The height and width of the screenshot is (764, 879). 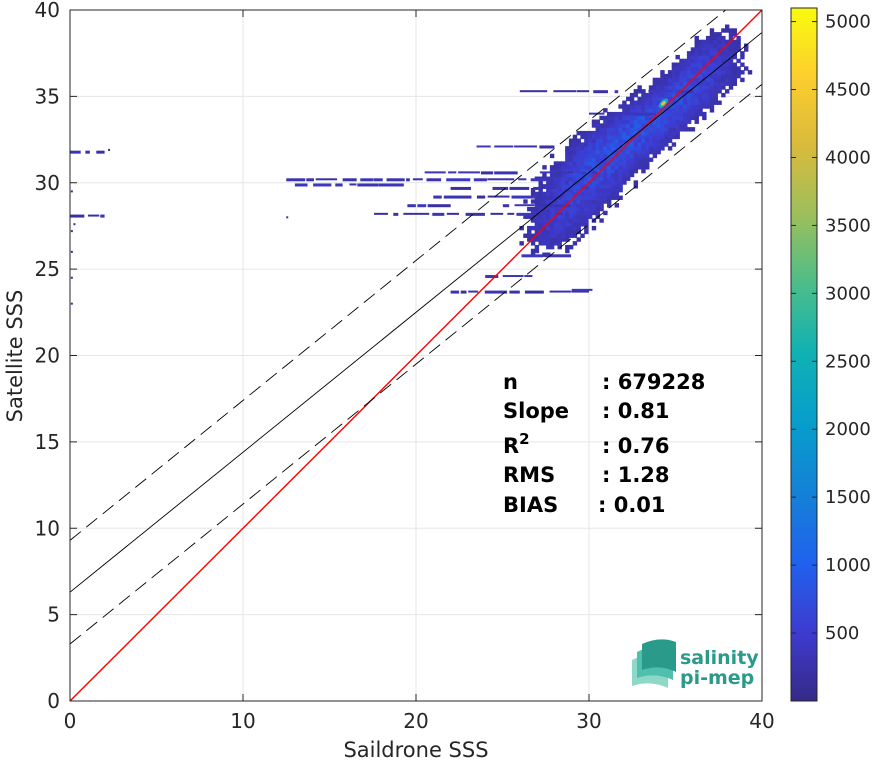 I want to click on x-axis-title: Saildrone SSS, so click(x=415, y=750).